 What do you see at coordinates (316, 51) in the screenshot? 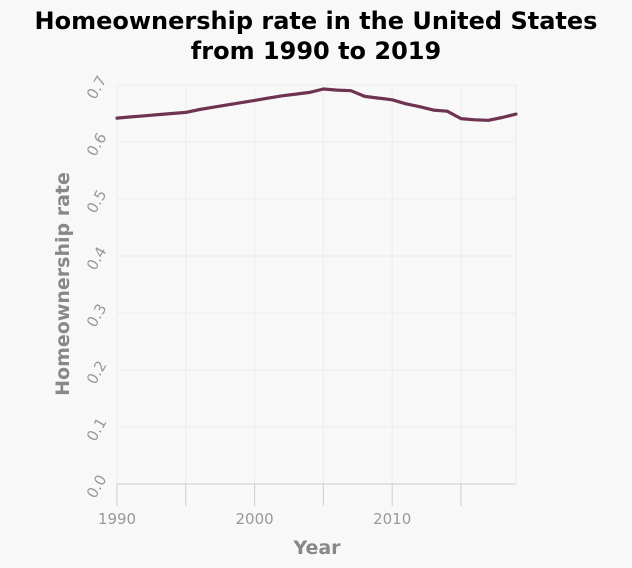
I see `chart-title-line-2: from 1990 to 2019` at bounding box center [316, 51].